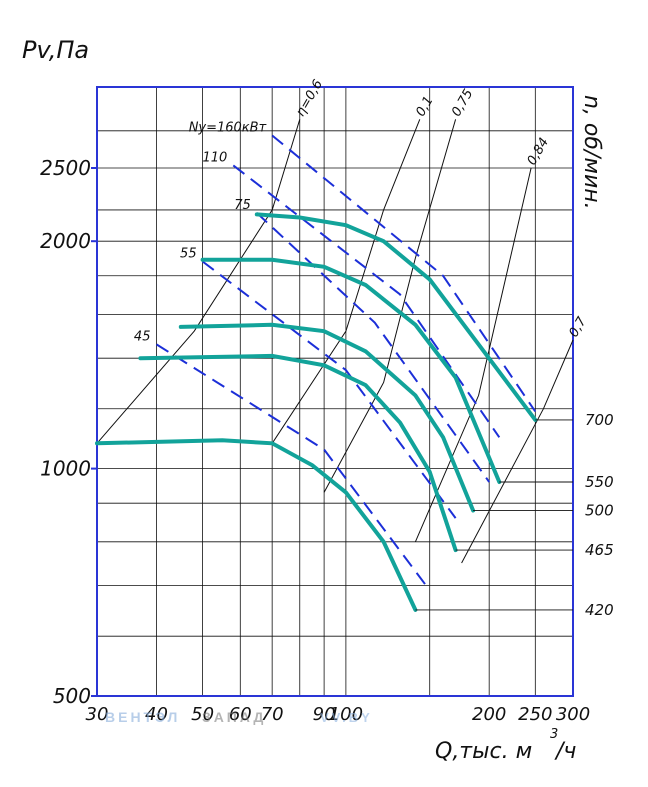 This screenshot has height=787, width=648. Describe the element at coordinates (573, 714) in the screenshot. I see `x-tick-label: 300` at that location.